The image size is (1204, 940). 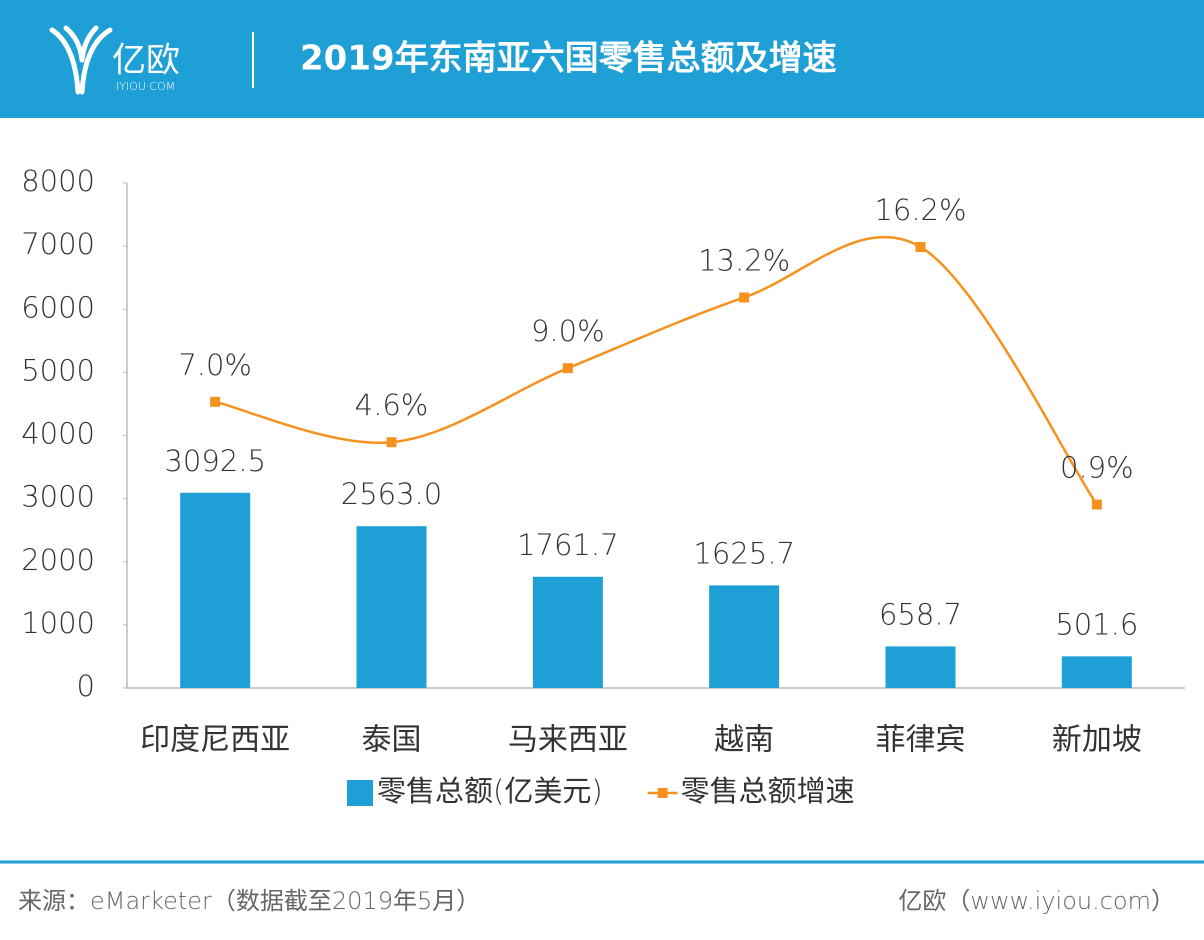 I want to click on logo-subtext: IYIOU·COM, so click(x=145, y=86).